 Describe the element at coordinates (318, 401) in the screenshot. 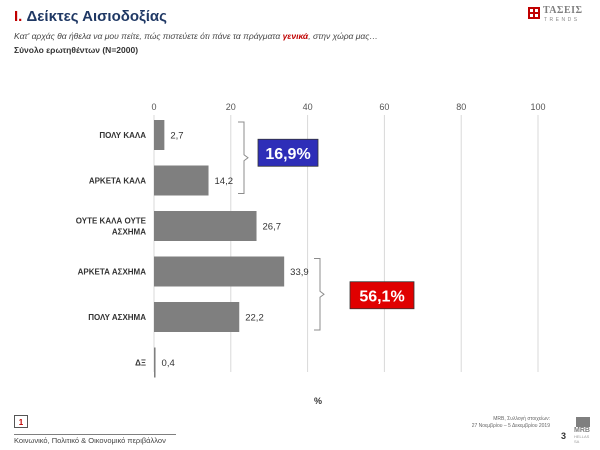

I see `x-axis-label: %` at that location.